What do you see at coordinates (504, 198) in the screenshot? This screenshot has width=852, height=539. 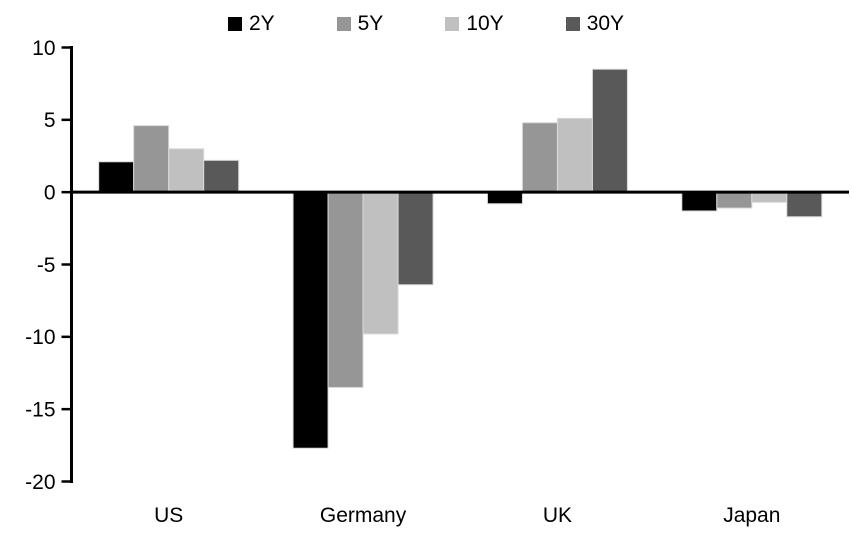 I see `bar-uk-2y` at bounding box center [504, 198].